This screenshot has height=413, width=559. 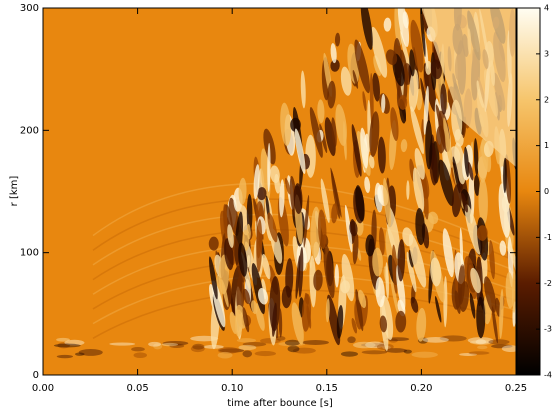 I want to click on colorbar-tick-label: -4, so click(x=548, y=375).